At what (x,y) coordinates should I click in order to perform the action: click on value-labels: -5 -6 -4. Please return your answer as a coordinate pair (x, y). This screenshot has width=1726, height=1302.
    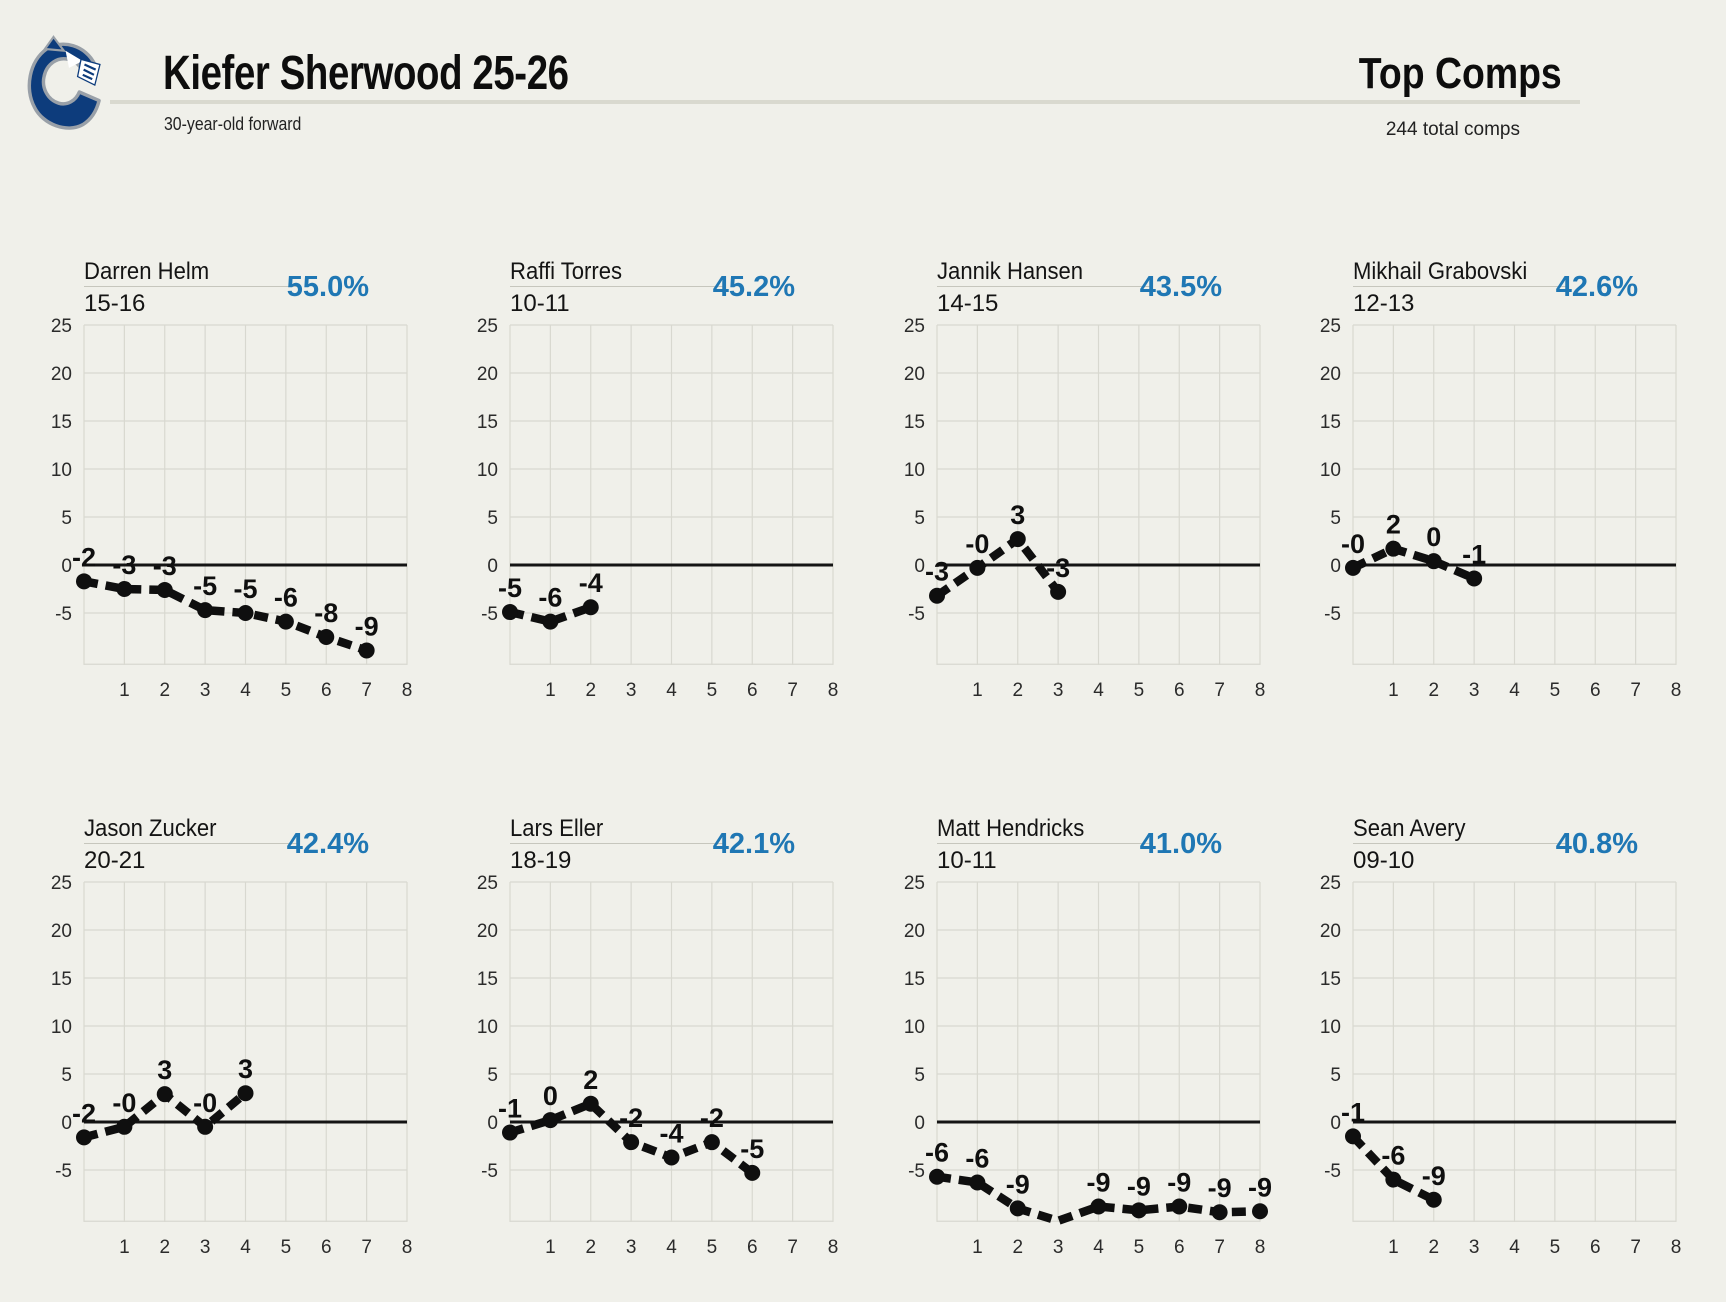
    Looking at the image, I should click on (550, 590).